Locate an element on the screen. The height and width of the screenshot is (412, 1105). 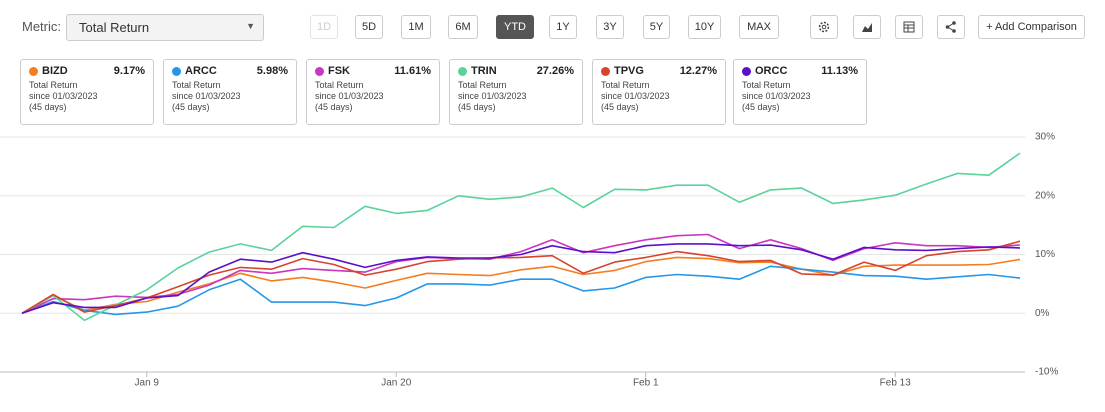
period-button: 5D is located at coordinates (369, 27).